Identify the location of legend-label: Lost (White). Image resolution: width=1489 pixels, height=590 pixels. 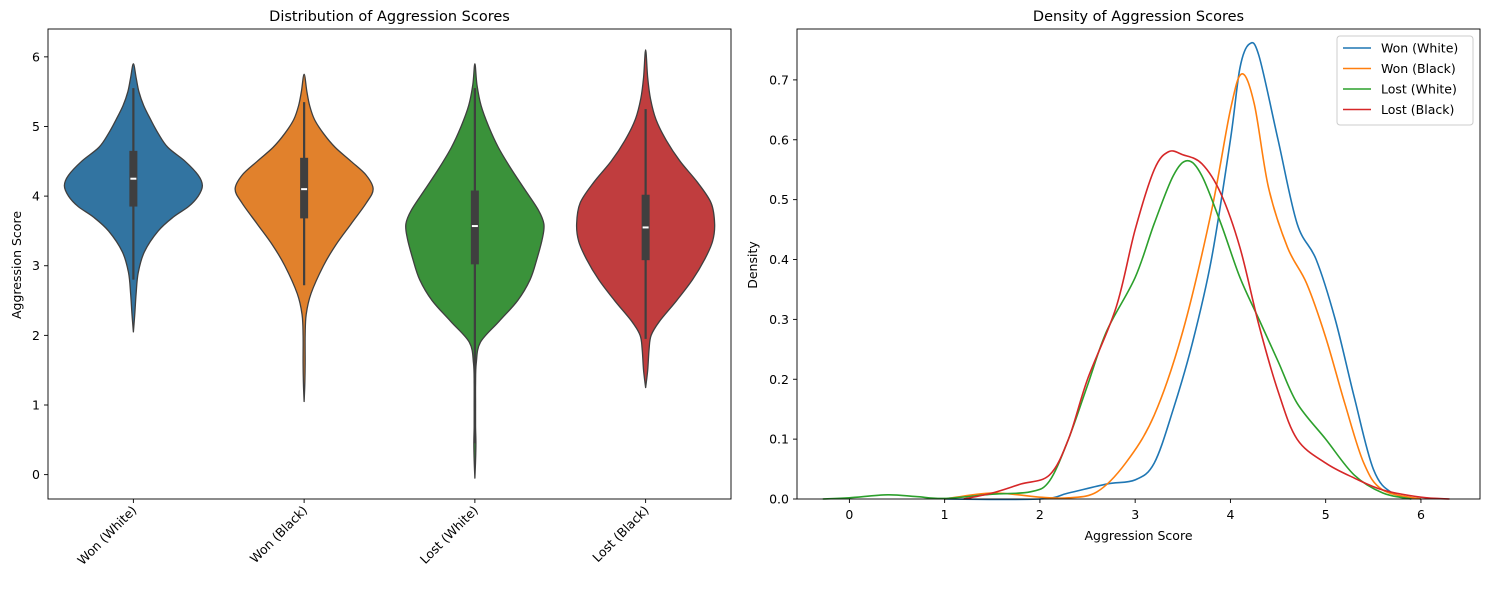
(1419, 89).